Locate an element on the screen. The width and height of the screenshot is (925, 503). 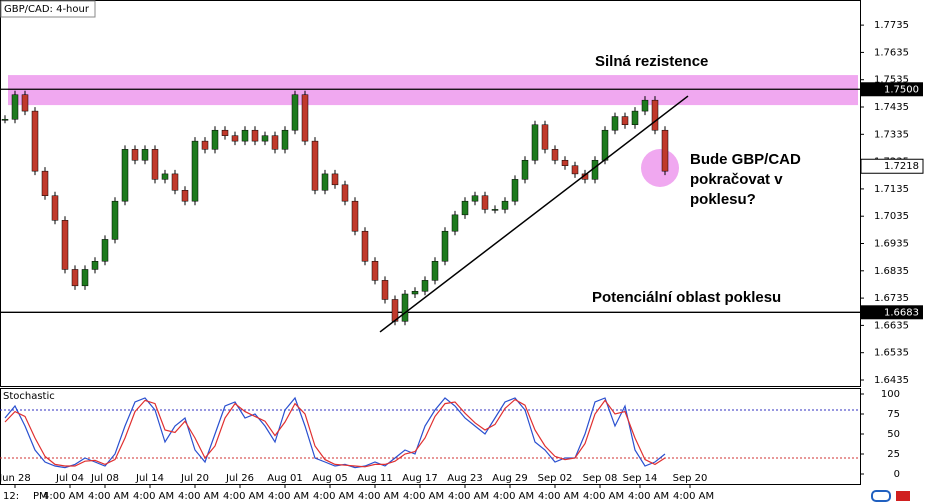
price-tag-label: 1.7500 is located at coordinates (901, 89).